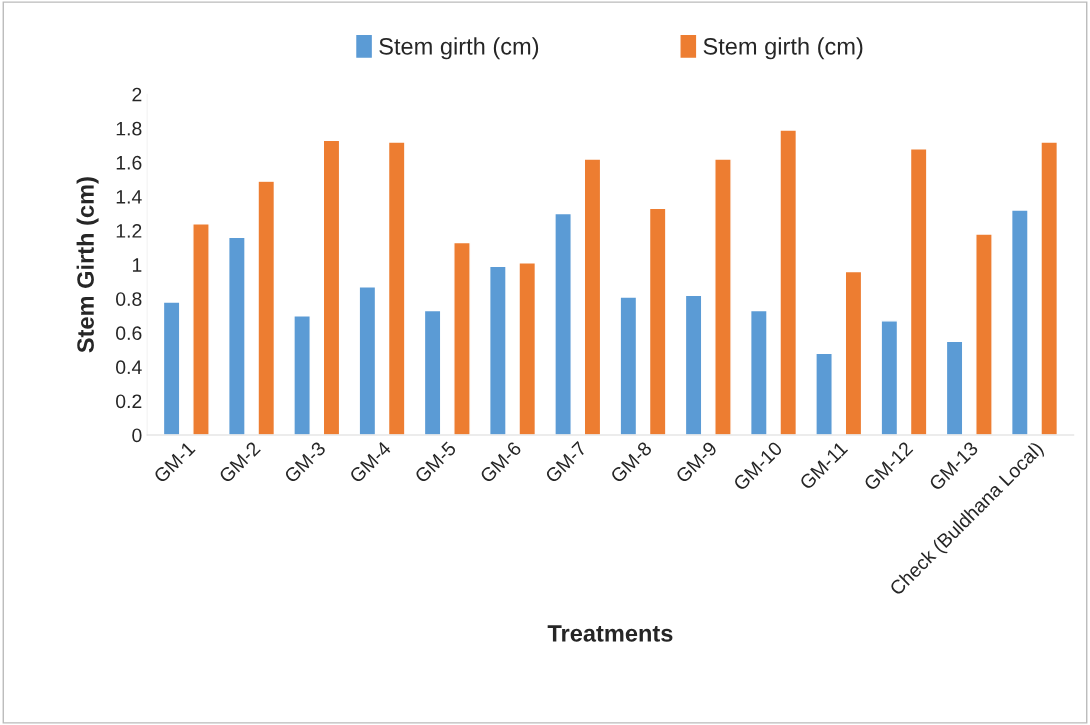 Image resolution: width=1090 pixels, height=725 pixels. I want to click on y-axis-title: Stem Girth (cm), so click(87, 265).